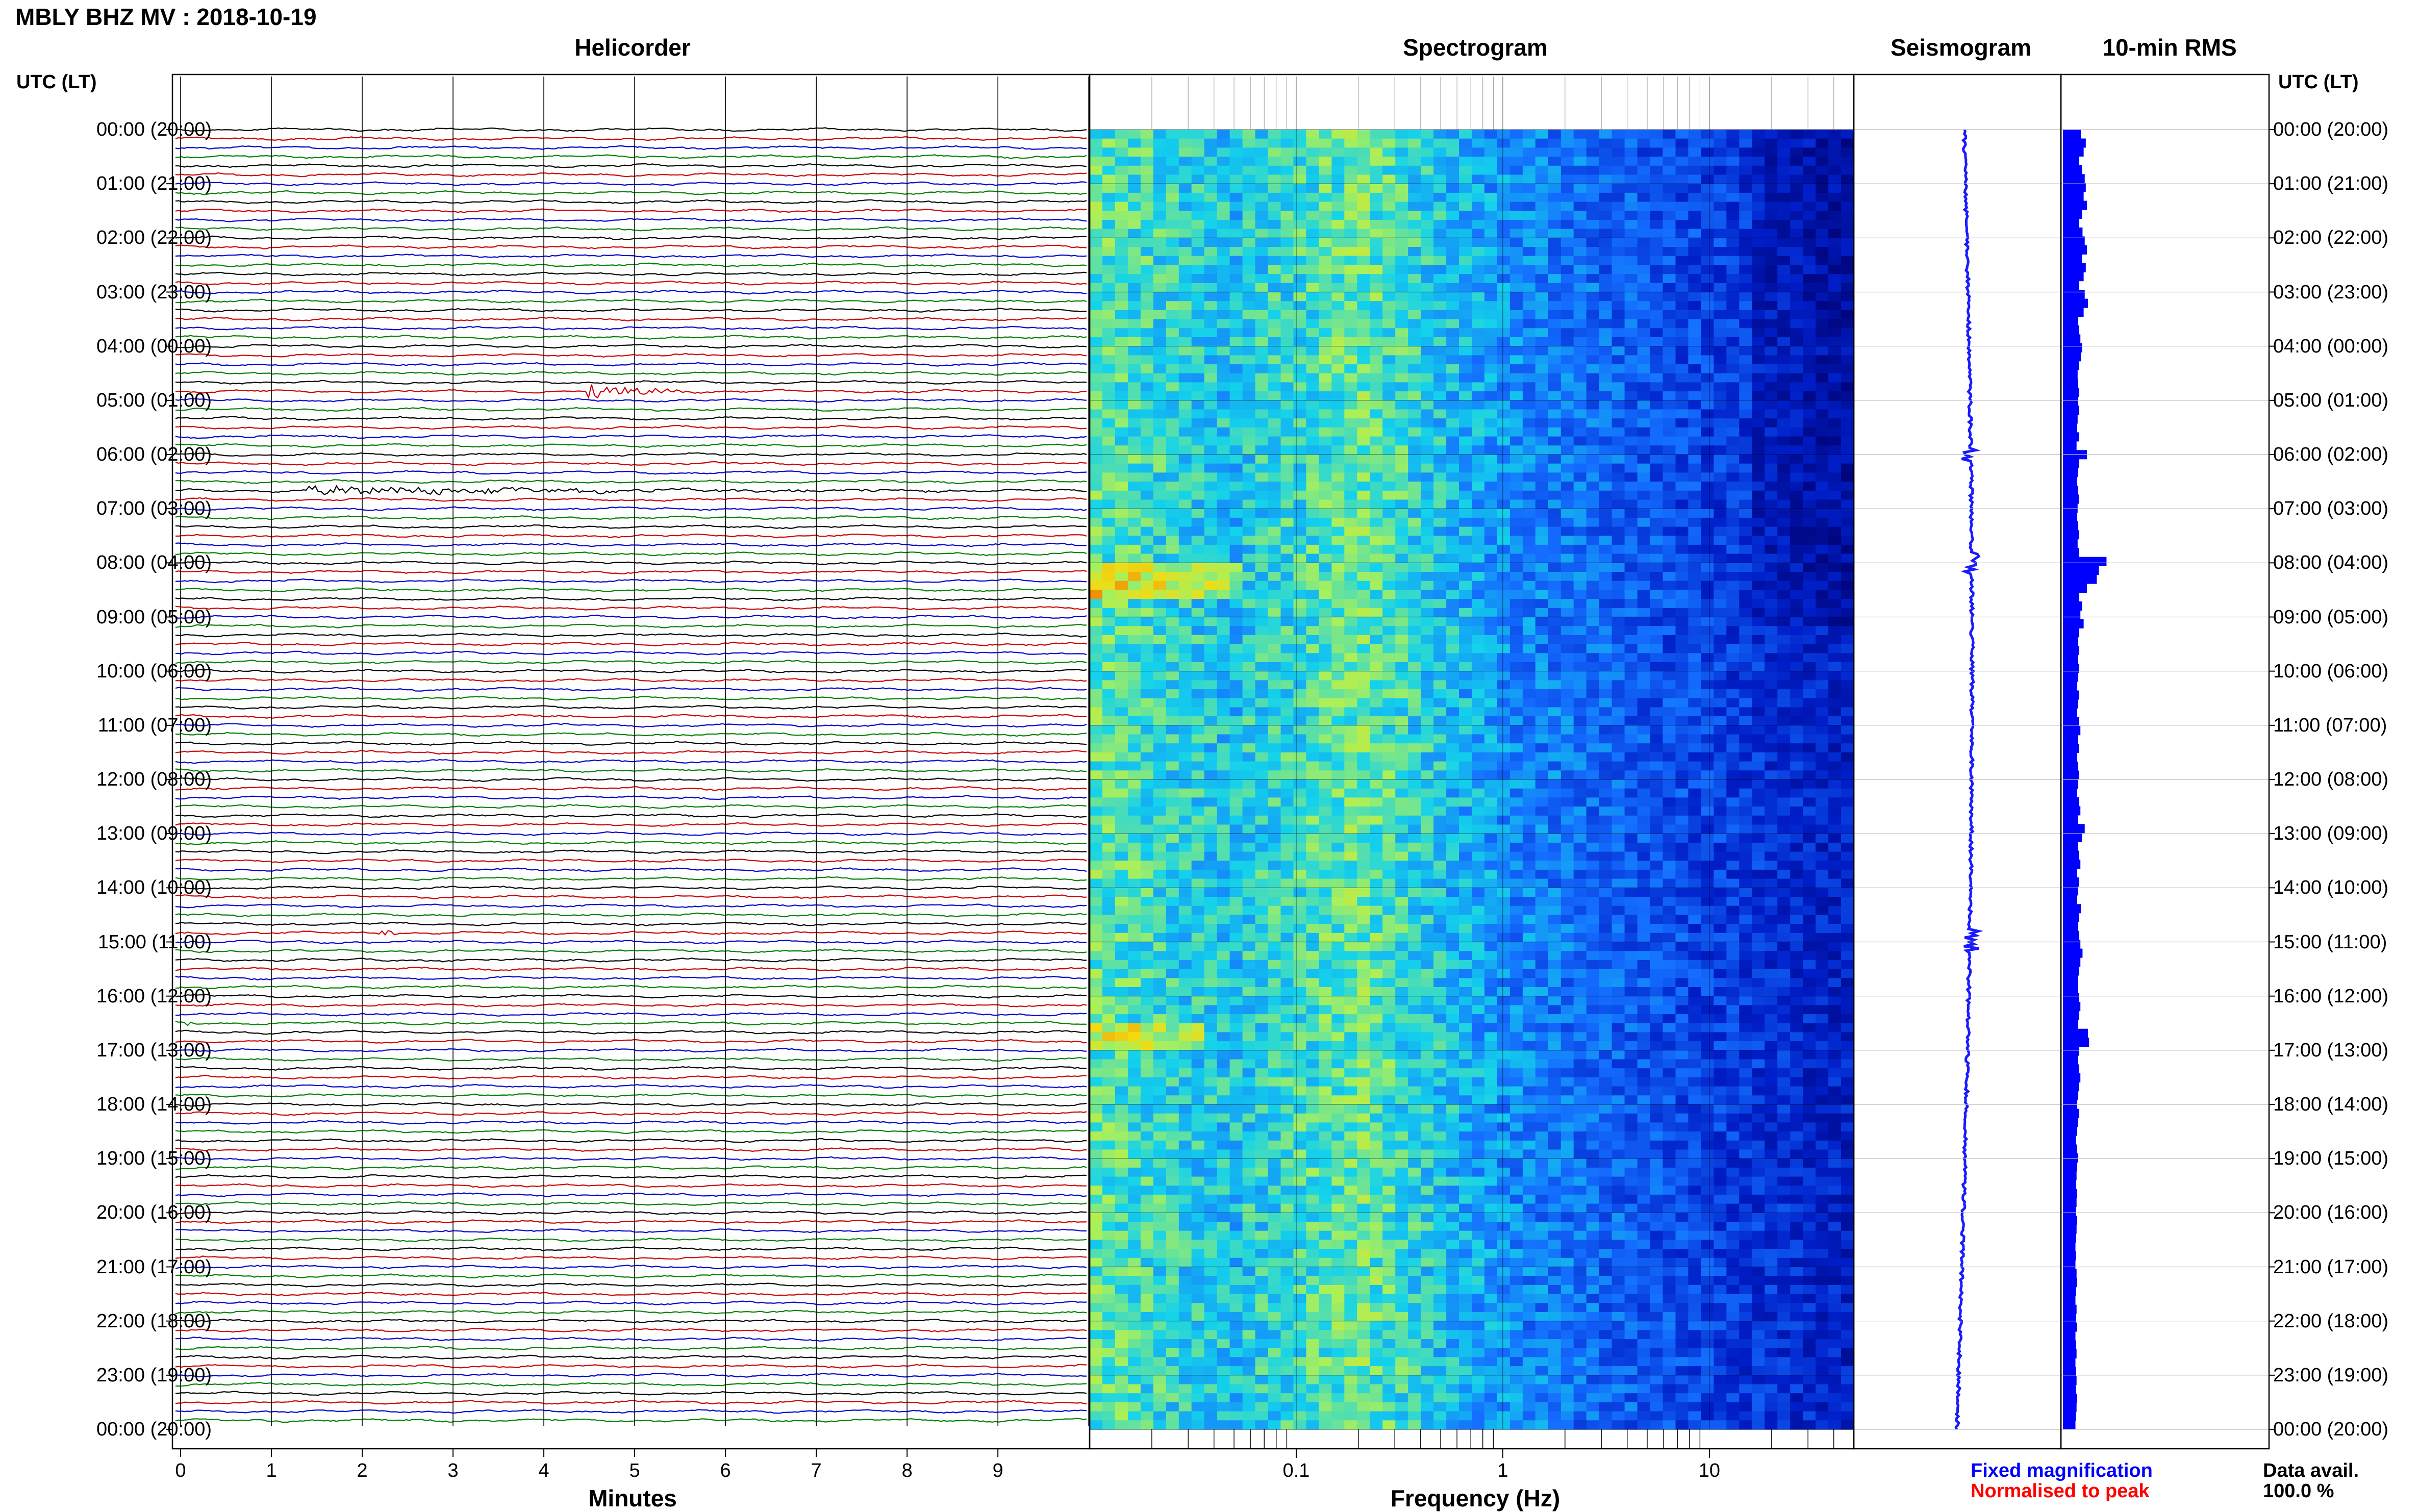 Image resolution: width=2418 pixels, height=1512 pixels. Describe the element at coordinates (154, 996) in the screenshot. I see `time-label-left: 16:00 (12:00)` at that location.